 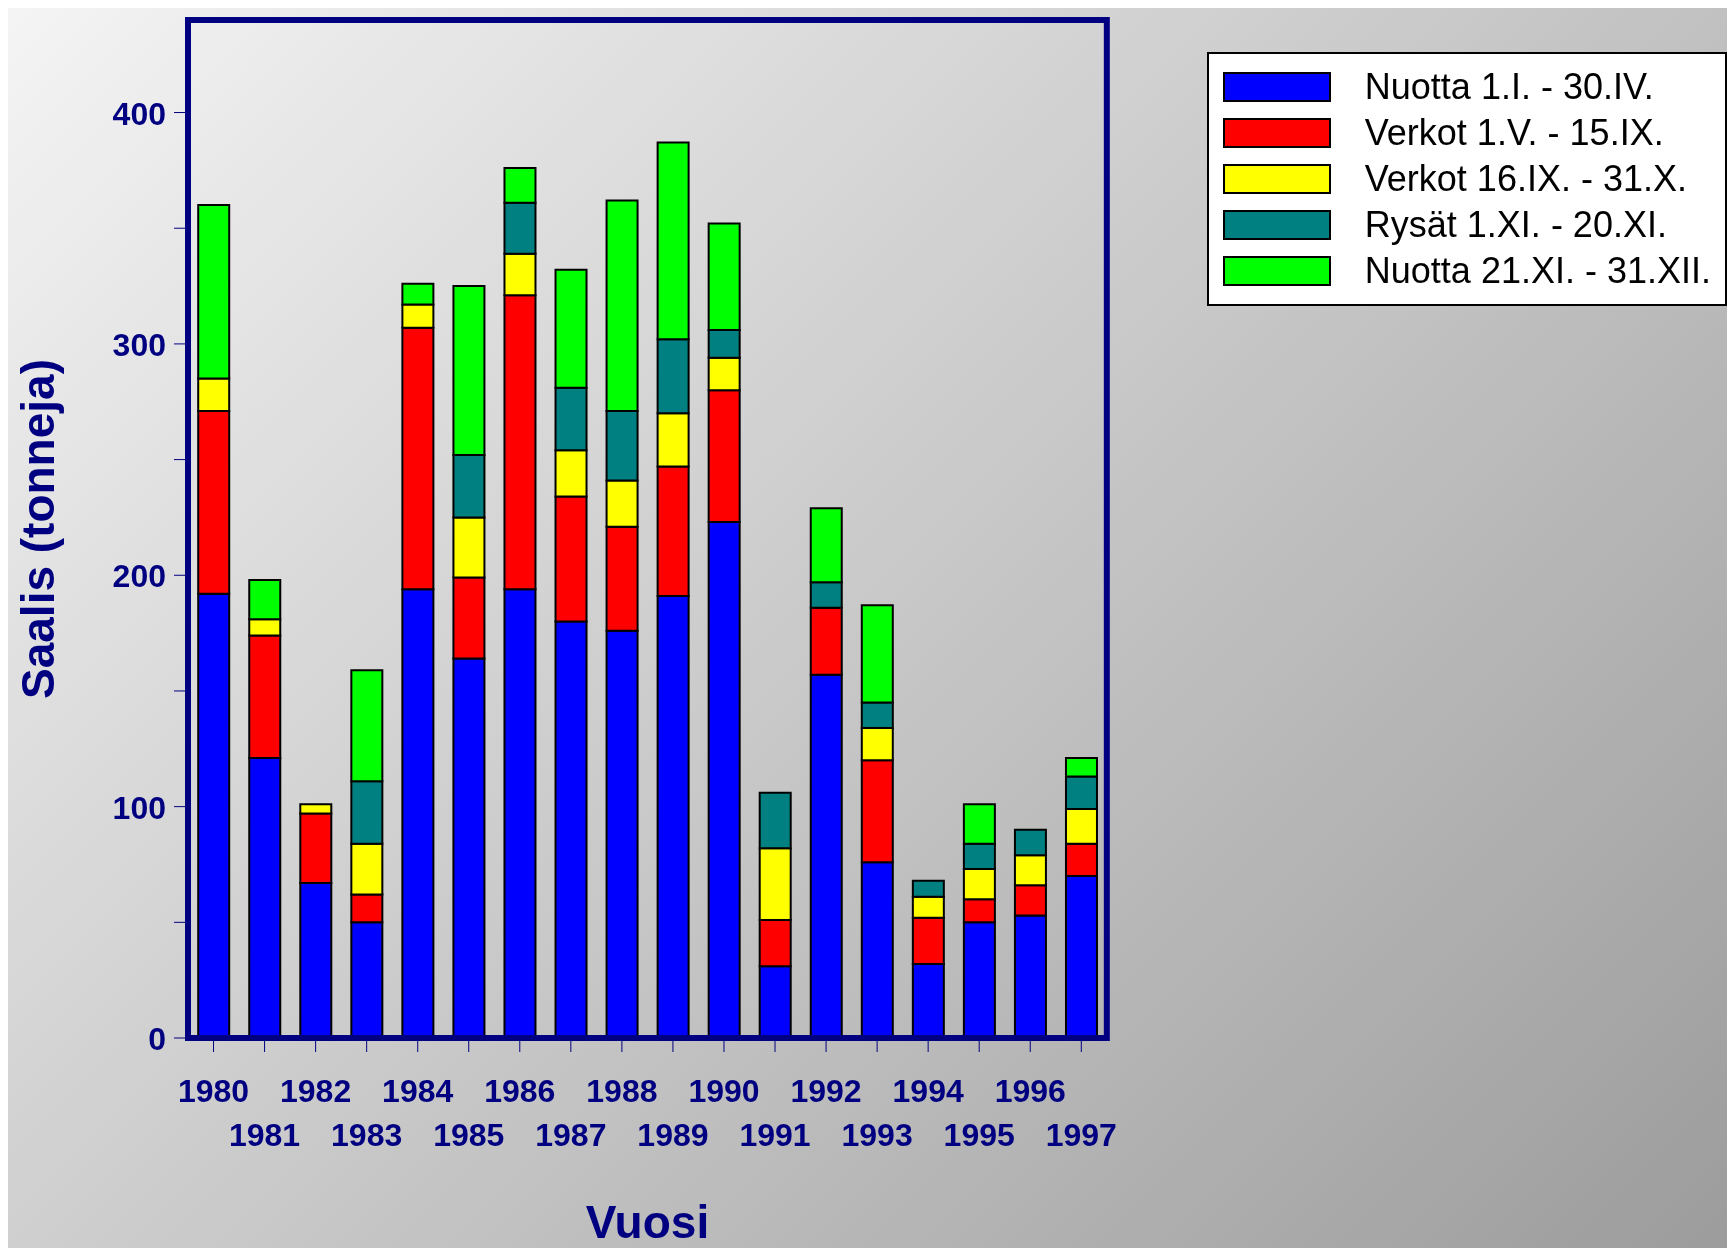 What do you see at coordinates (139, 113) in the screenshot?
I see `y-tick-label: 400` at bounding box center [139, 113].